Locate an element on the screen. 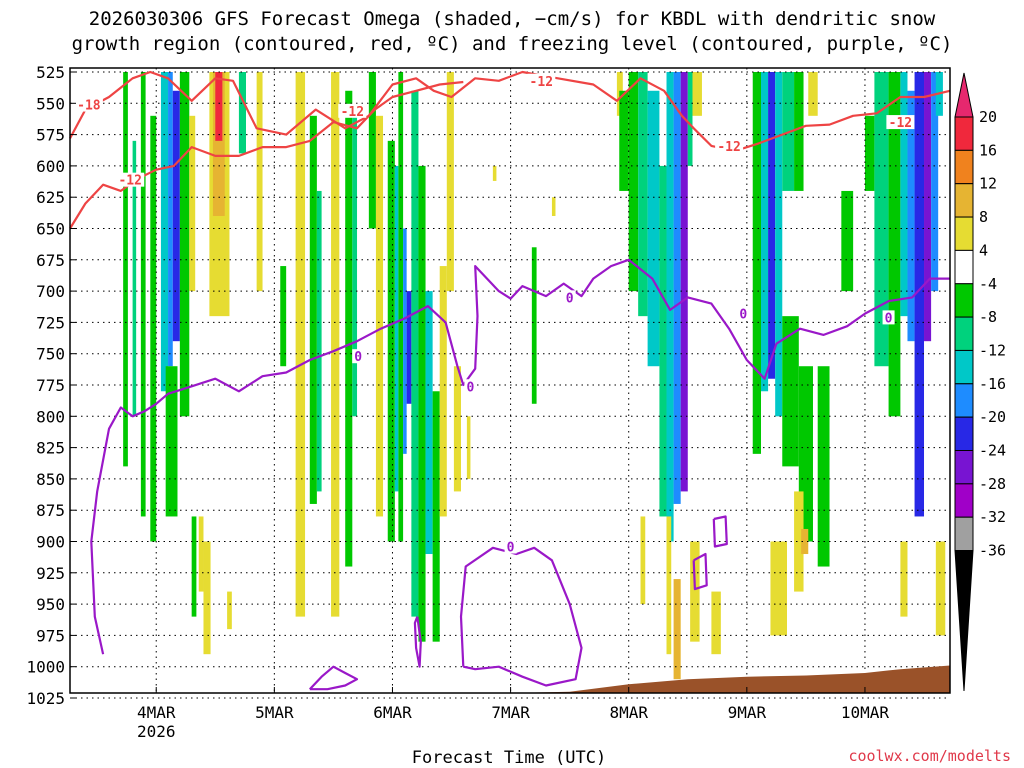  y-tick-label: 825 is located at coordinates (50, 448).